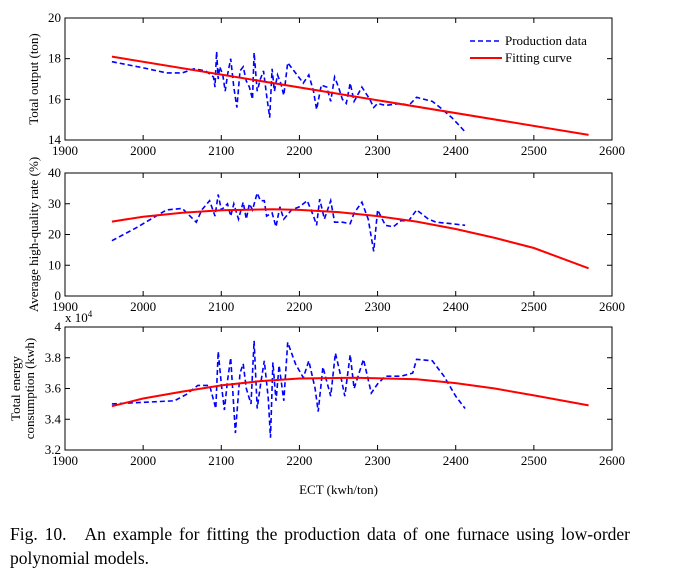 This screenshot has width=693, height=587. Describe the element at coordinates (58, 326) in the screenshot. I see `y-tick-label: 4` at that location.